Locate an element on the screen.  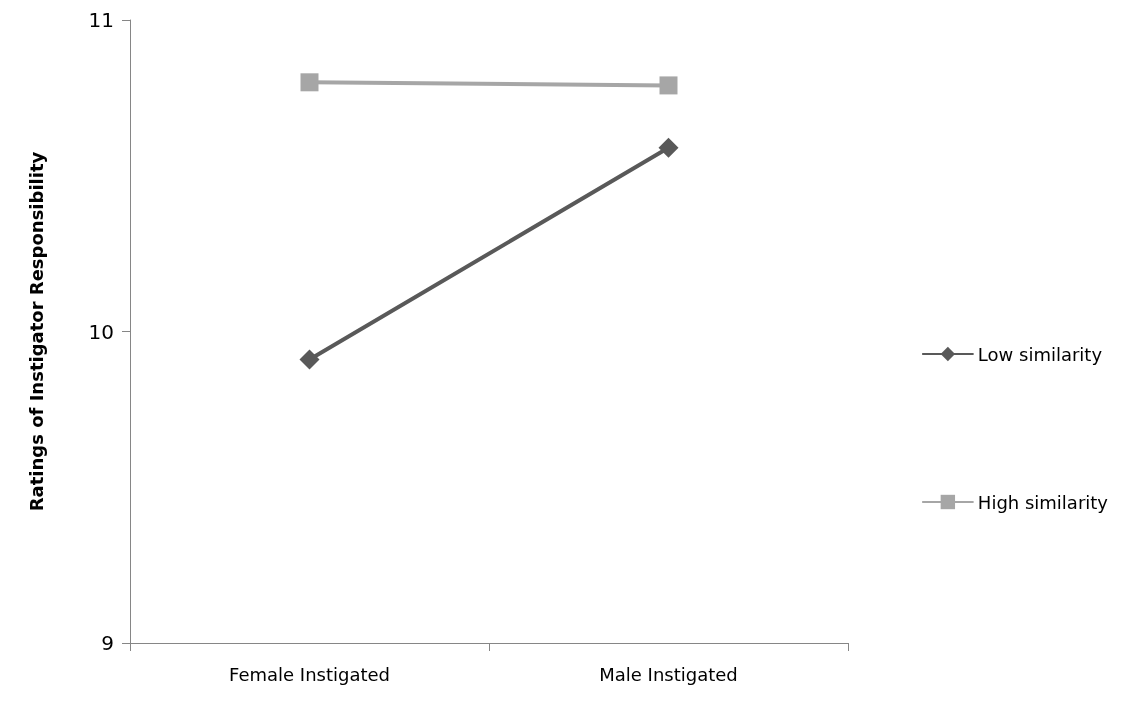
x-tick-label: Male Instigated is located at coordinates (668, 674).